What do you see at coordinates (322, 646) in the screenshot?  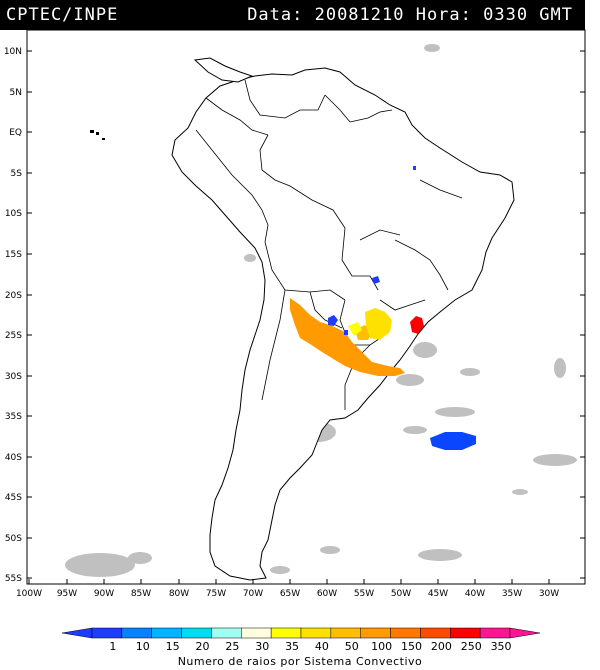 I see `legend-label: 40` at bounding box center [322, 646].